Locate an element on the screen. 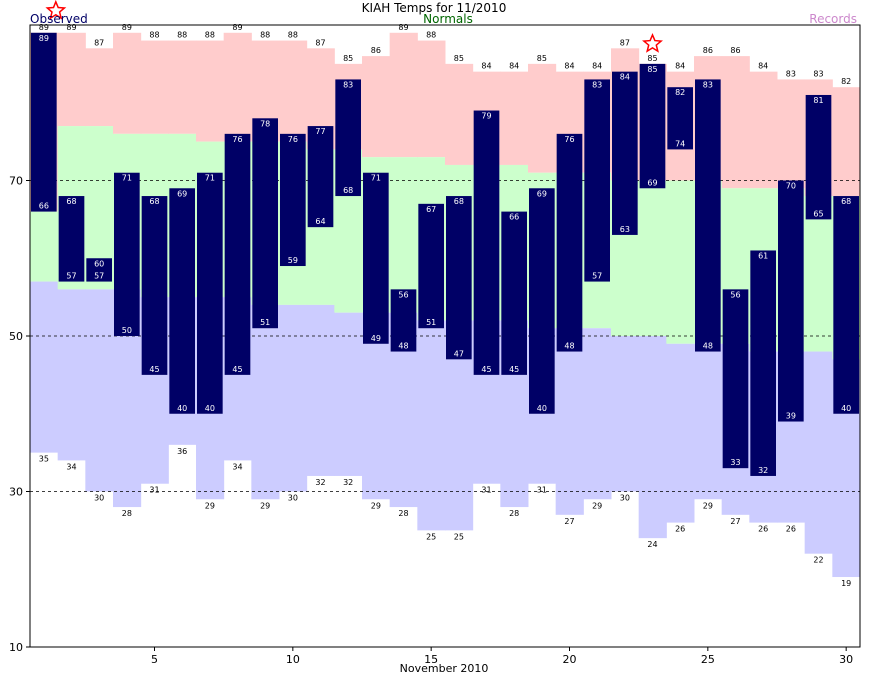 The height and width of the screenshot is (676, 870). legend-records: Records is located at coordinates (833, 19).